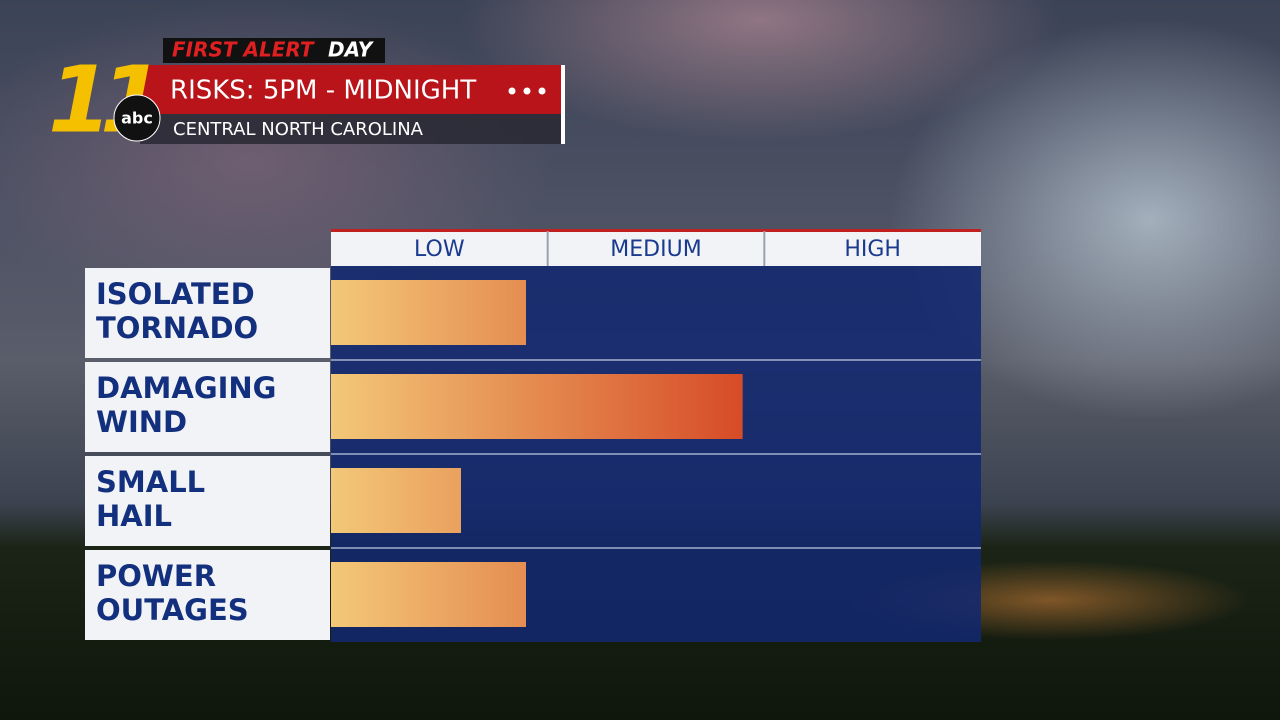 The width and height of the screenshot is (1280, 720). What do you see at coordinates (243, 50) in the screenshot?
I see `show-name: FIRST ALERT` at bounding box center [243, 50].